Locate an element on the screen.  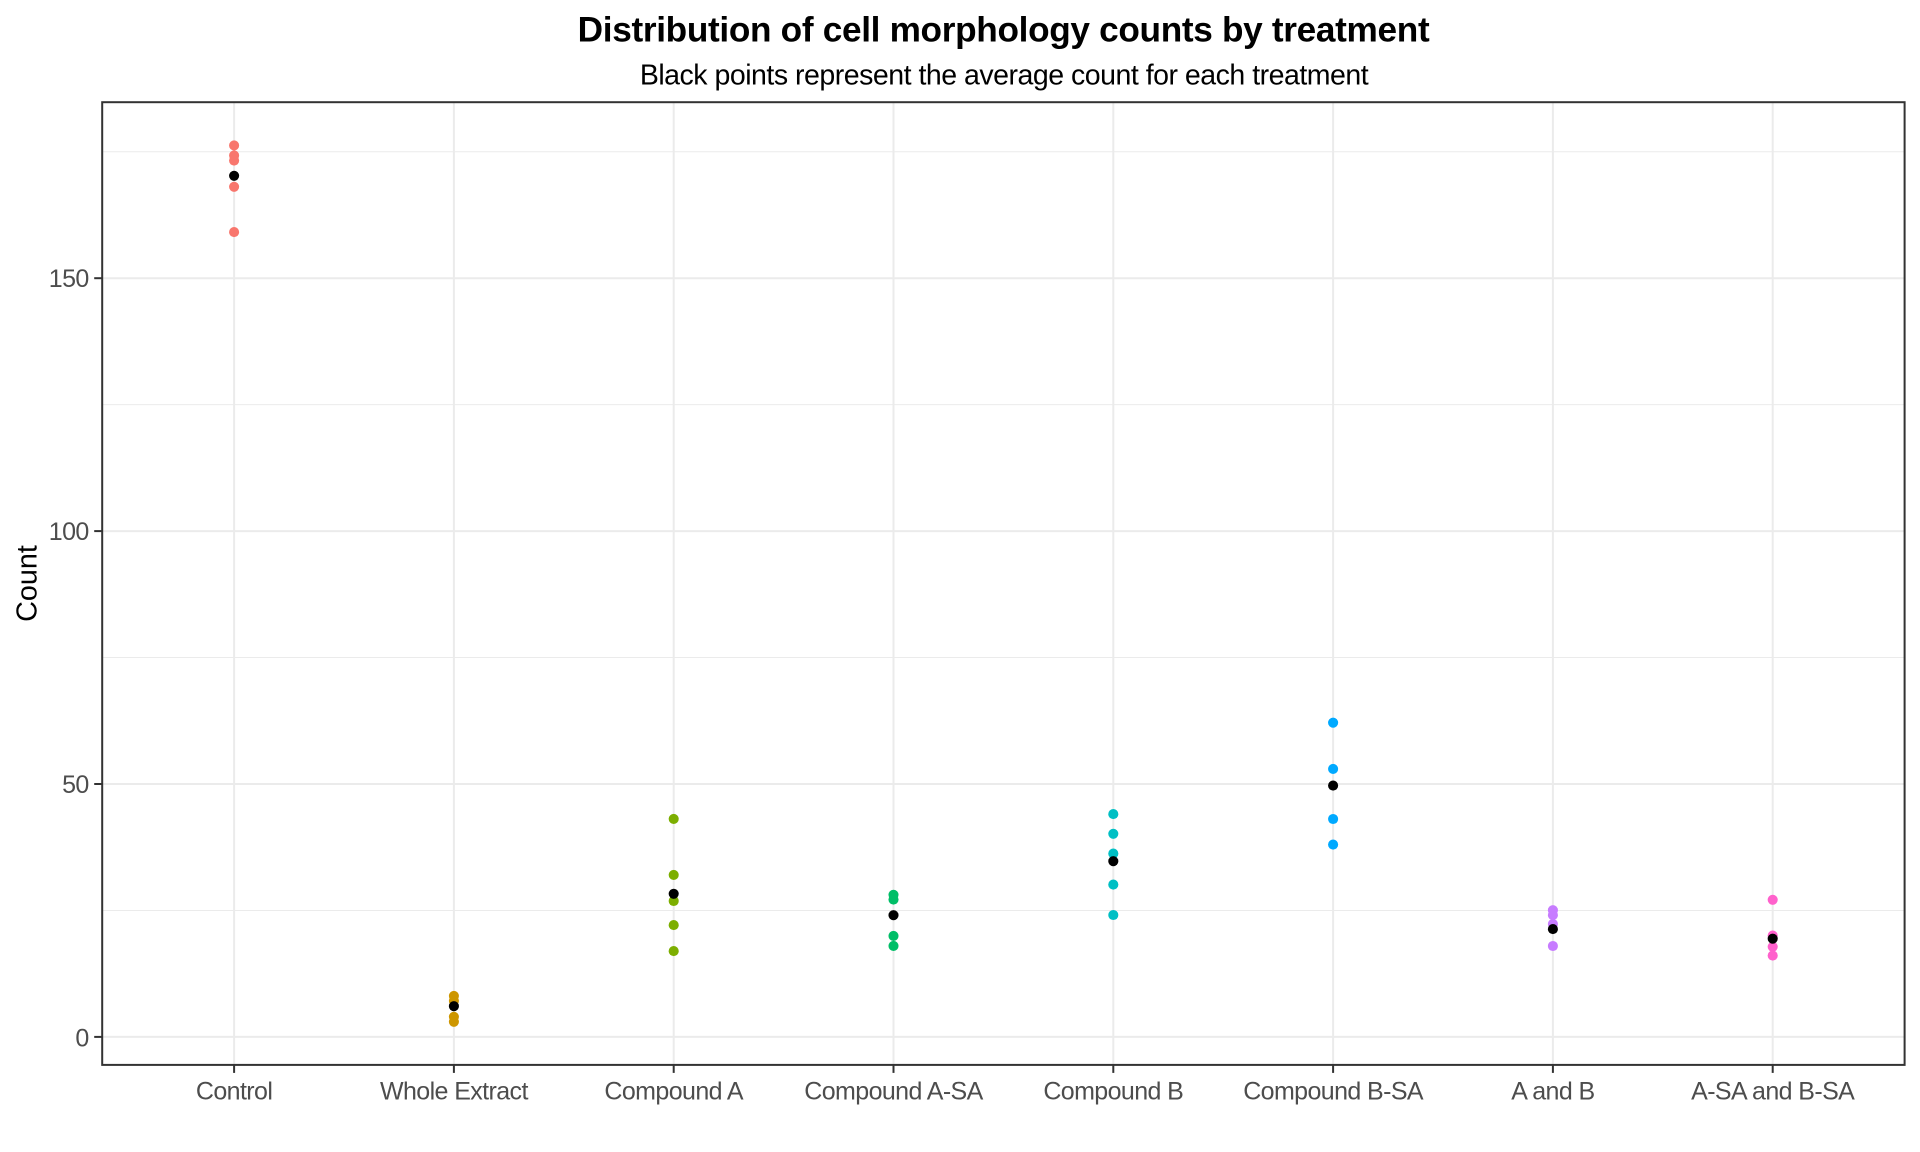
svg-text: A-SA and B-SA is located at coordinates (1773, 1092).